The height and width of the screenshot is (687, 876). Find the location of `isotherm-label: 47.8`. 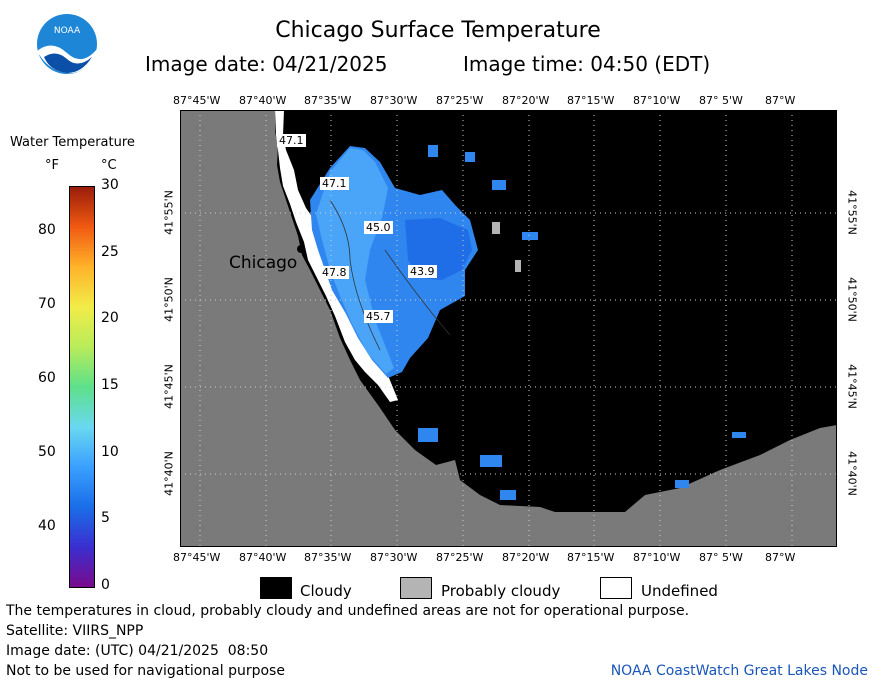

isotherm-label: 47.8 is located at coordinates (334, 272).